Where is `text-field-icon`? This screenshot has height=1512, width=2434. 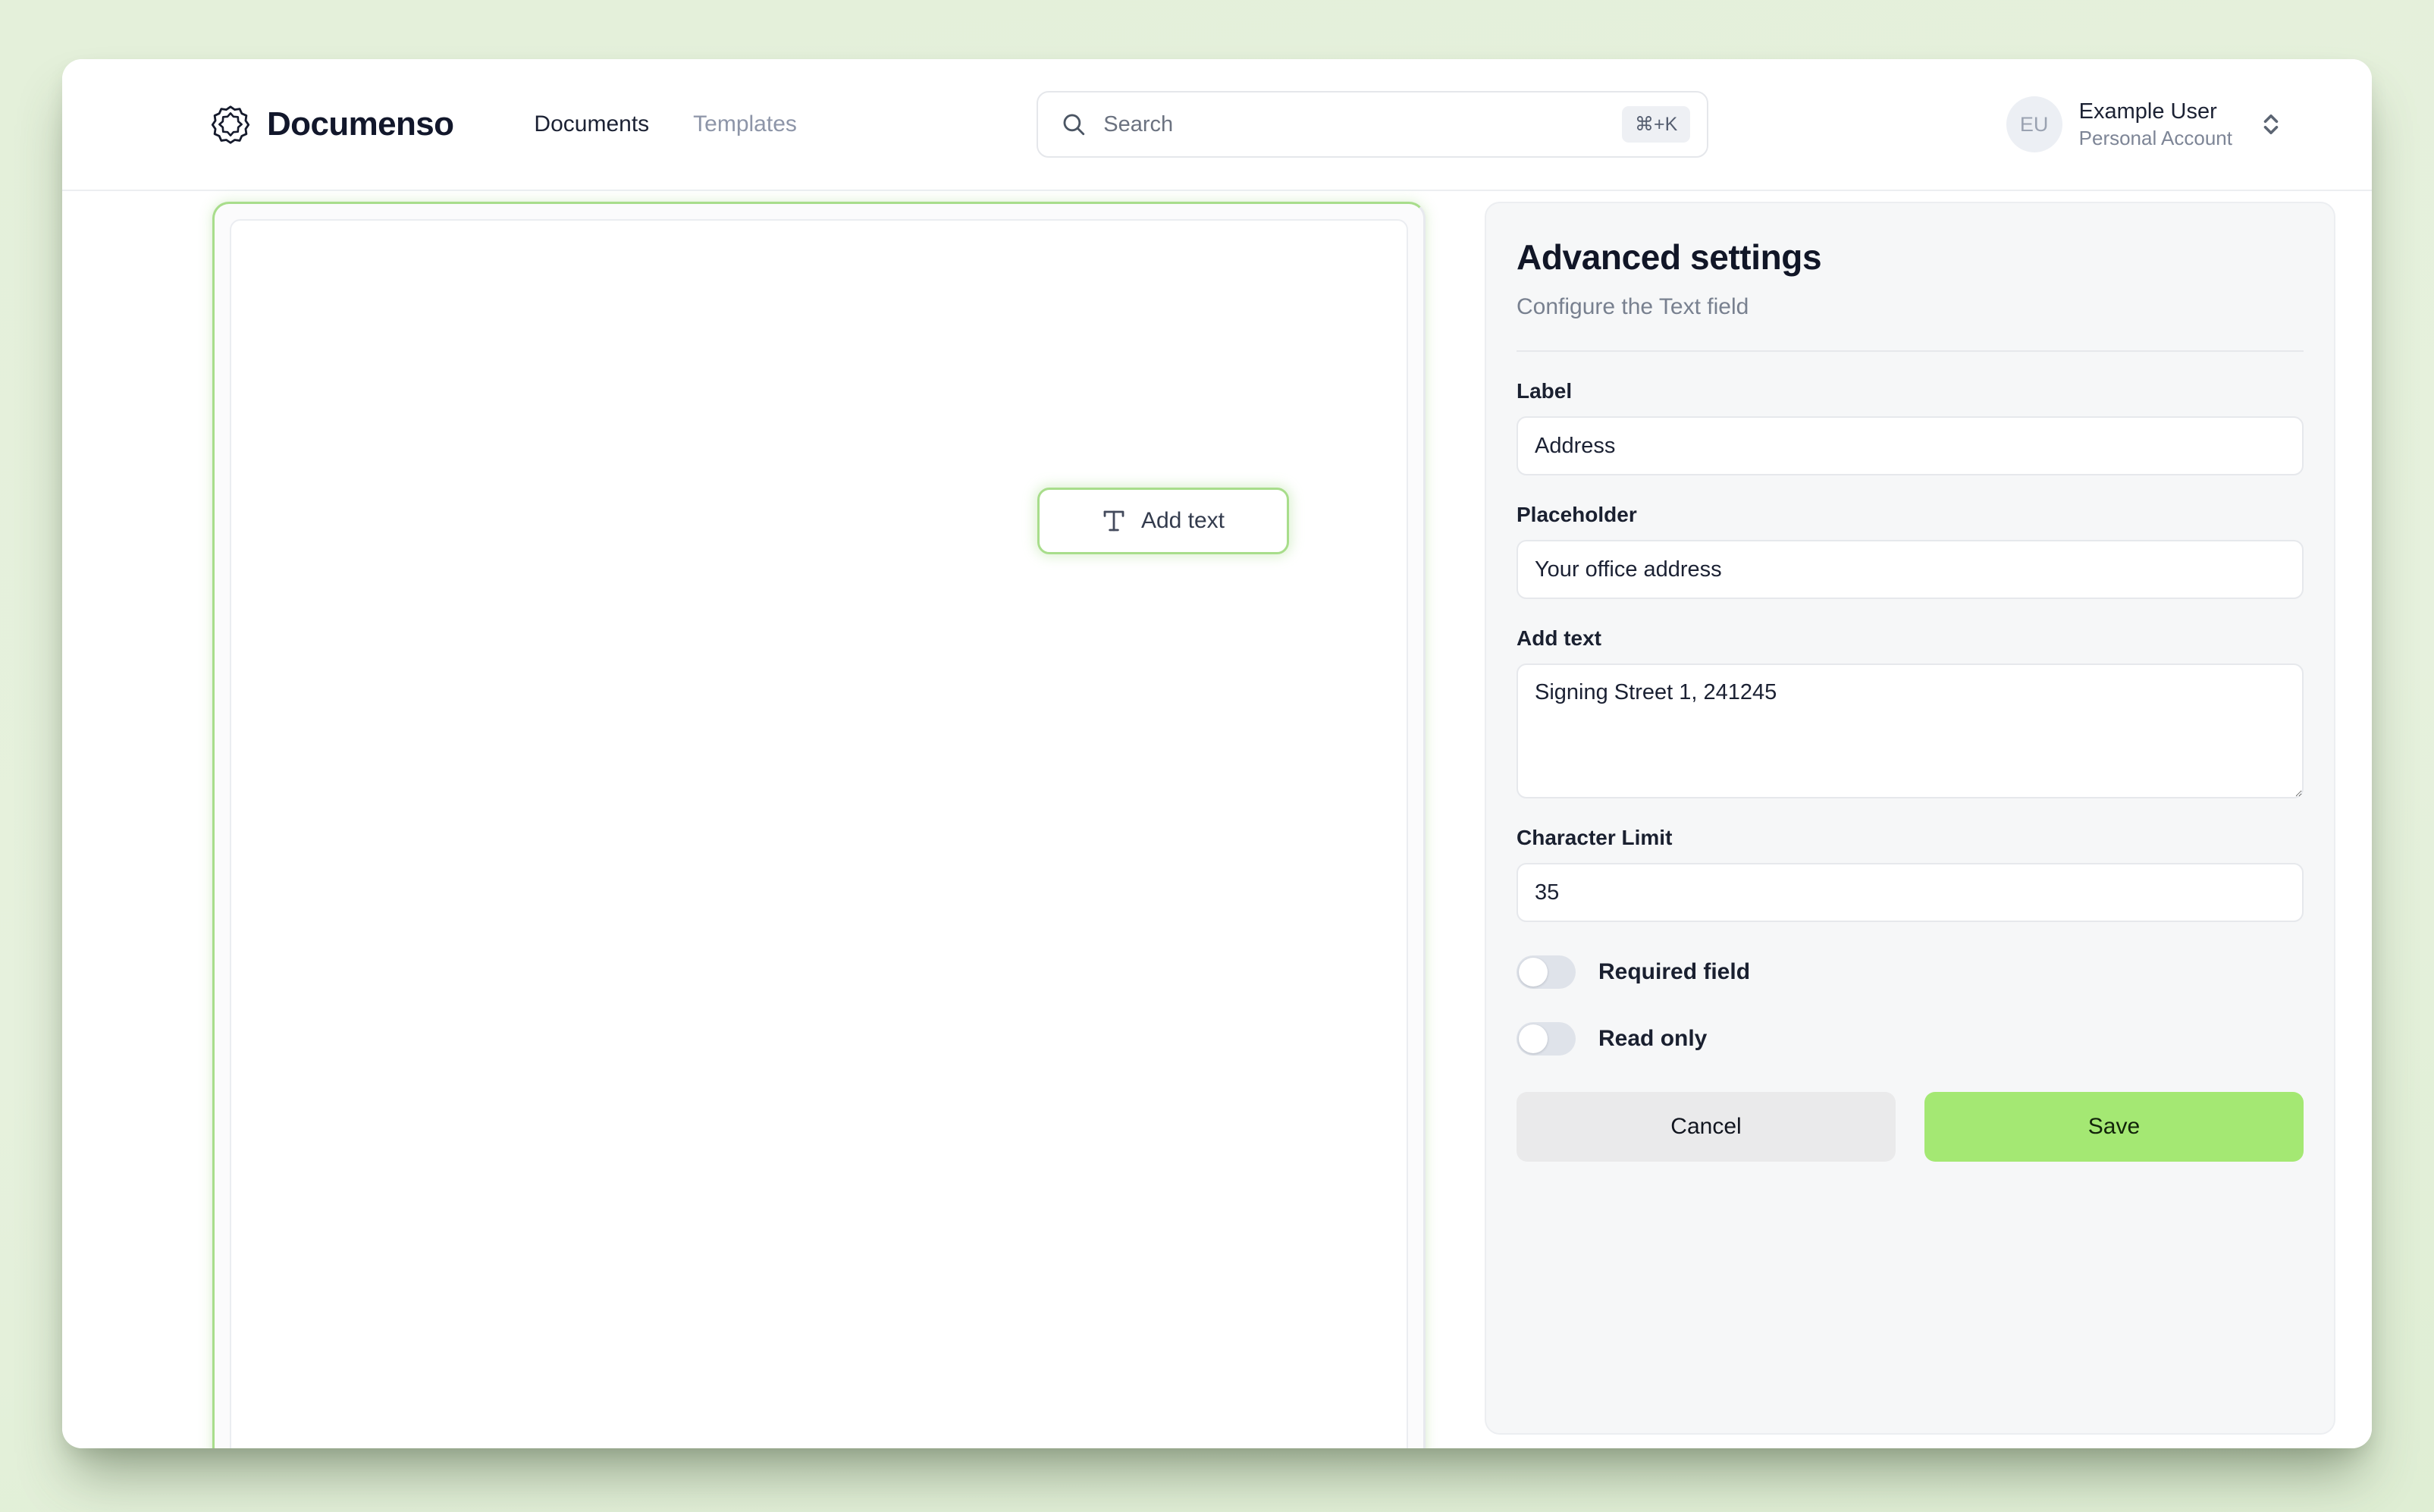 text-field-icon is located at coordinates (1114, 521).